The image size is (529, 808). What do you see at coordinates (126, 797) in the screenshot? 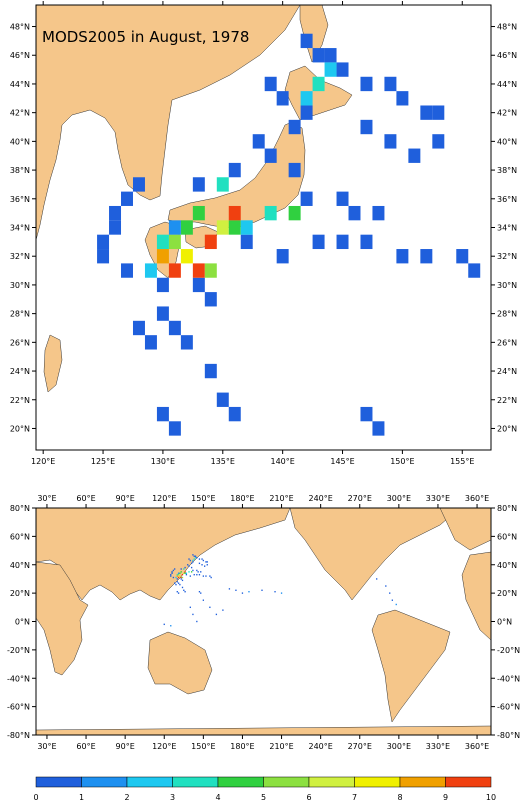
I see `colorbar-label: 2` at bounding box center [126, 797].